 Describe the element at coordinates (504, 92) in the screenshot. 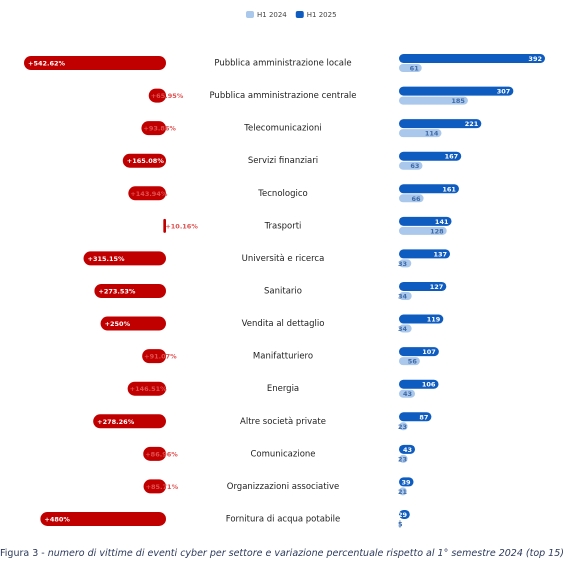

I see `bar-value-label: 307` at that location.